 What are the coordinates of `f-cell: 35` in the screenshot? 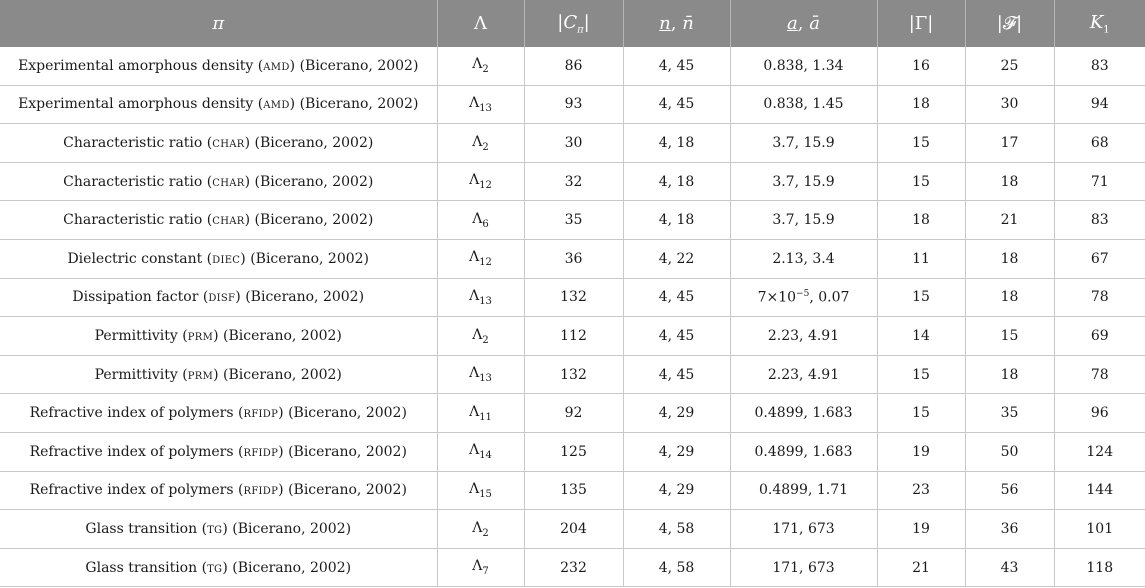 It's located at (1010, 413).